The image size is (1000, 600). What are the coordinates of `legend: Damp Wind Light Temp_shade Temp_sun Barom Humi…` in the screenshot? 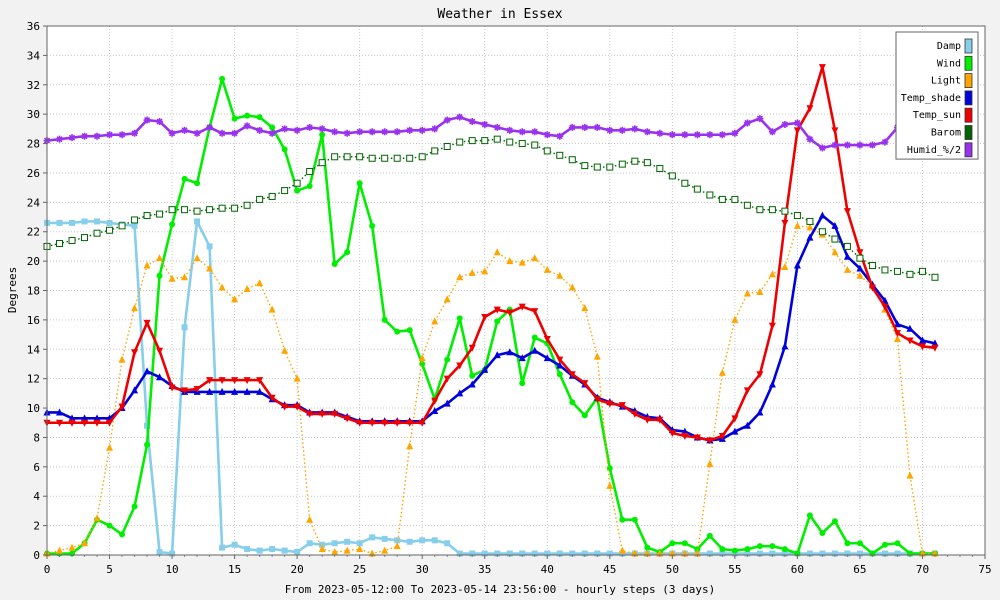 It's located at (937, 95).